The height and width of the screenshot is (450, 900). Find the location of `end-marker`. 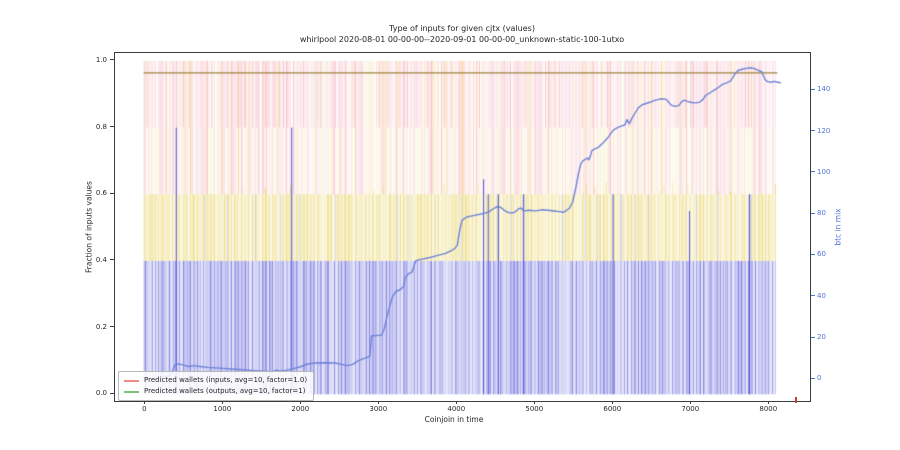

end-marker is located at coordinates (796, 400).